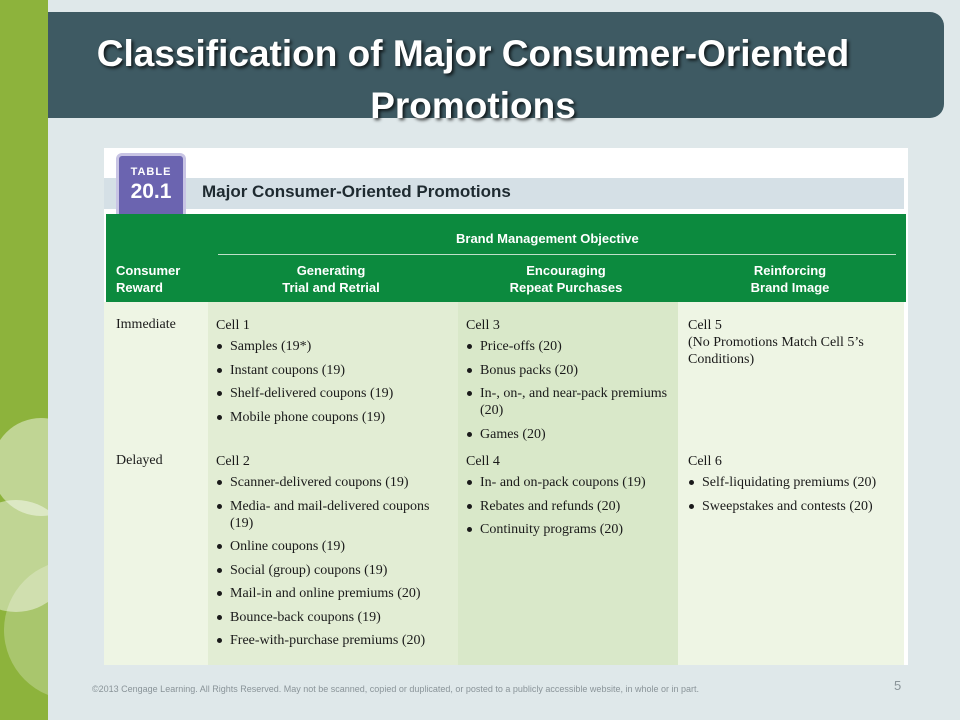 The width and height of the screenshot is (960, 720). I want to click on group-header: Brand Management Objective, so click(547, 238).